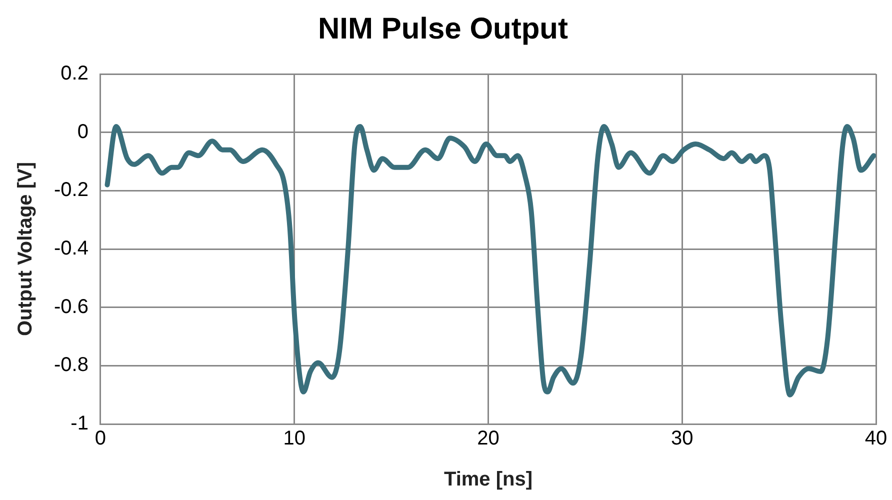  Describe the element at coordinates (71, 365) in the screenshot. I see `y-tick-label: -0.8` at that location.